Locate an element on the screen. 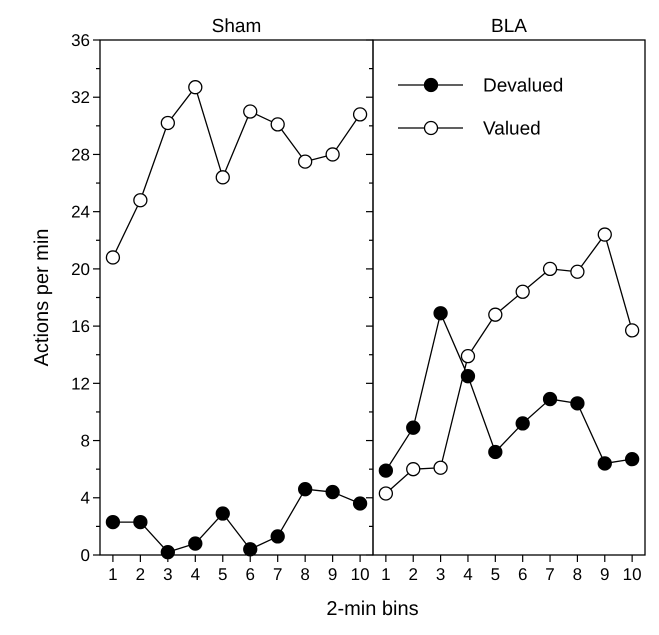  legend-label: Valued is located at coordinates (512, 129).